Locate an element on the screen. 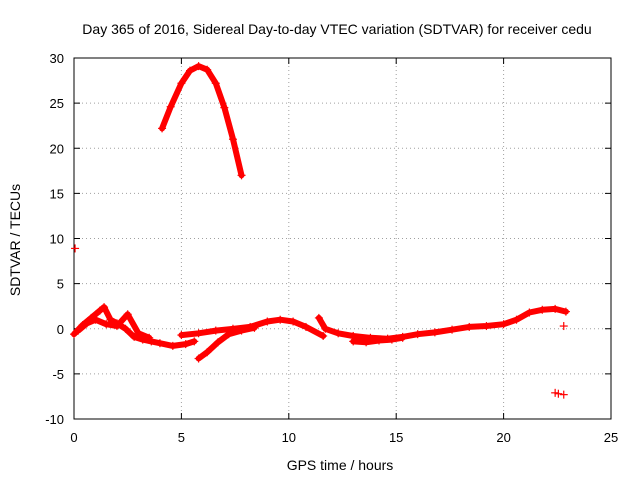 Image resolution: width=640 pixels, height=480 pixels. y-tick-label: 25 is located at coordinates (57, 103).